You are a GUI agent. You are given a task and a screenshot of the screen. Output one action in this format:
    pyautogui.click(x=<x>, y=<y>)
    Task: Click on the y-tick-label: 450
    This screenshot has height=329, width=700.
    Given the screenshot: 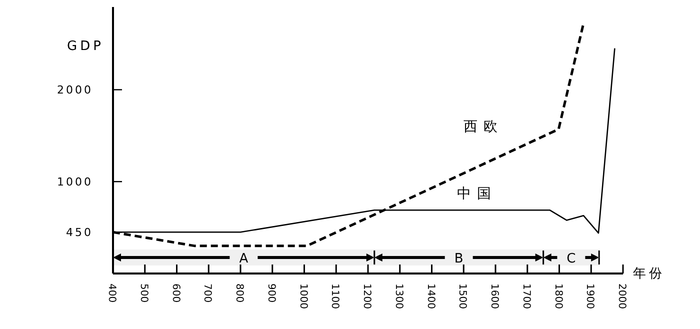 What is the action you would take?
    pyautogui.click(x=79, y=233)
    